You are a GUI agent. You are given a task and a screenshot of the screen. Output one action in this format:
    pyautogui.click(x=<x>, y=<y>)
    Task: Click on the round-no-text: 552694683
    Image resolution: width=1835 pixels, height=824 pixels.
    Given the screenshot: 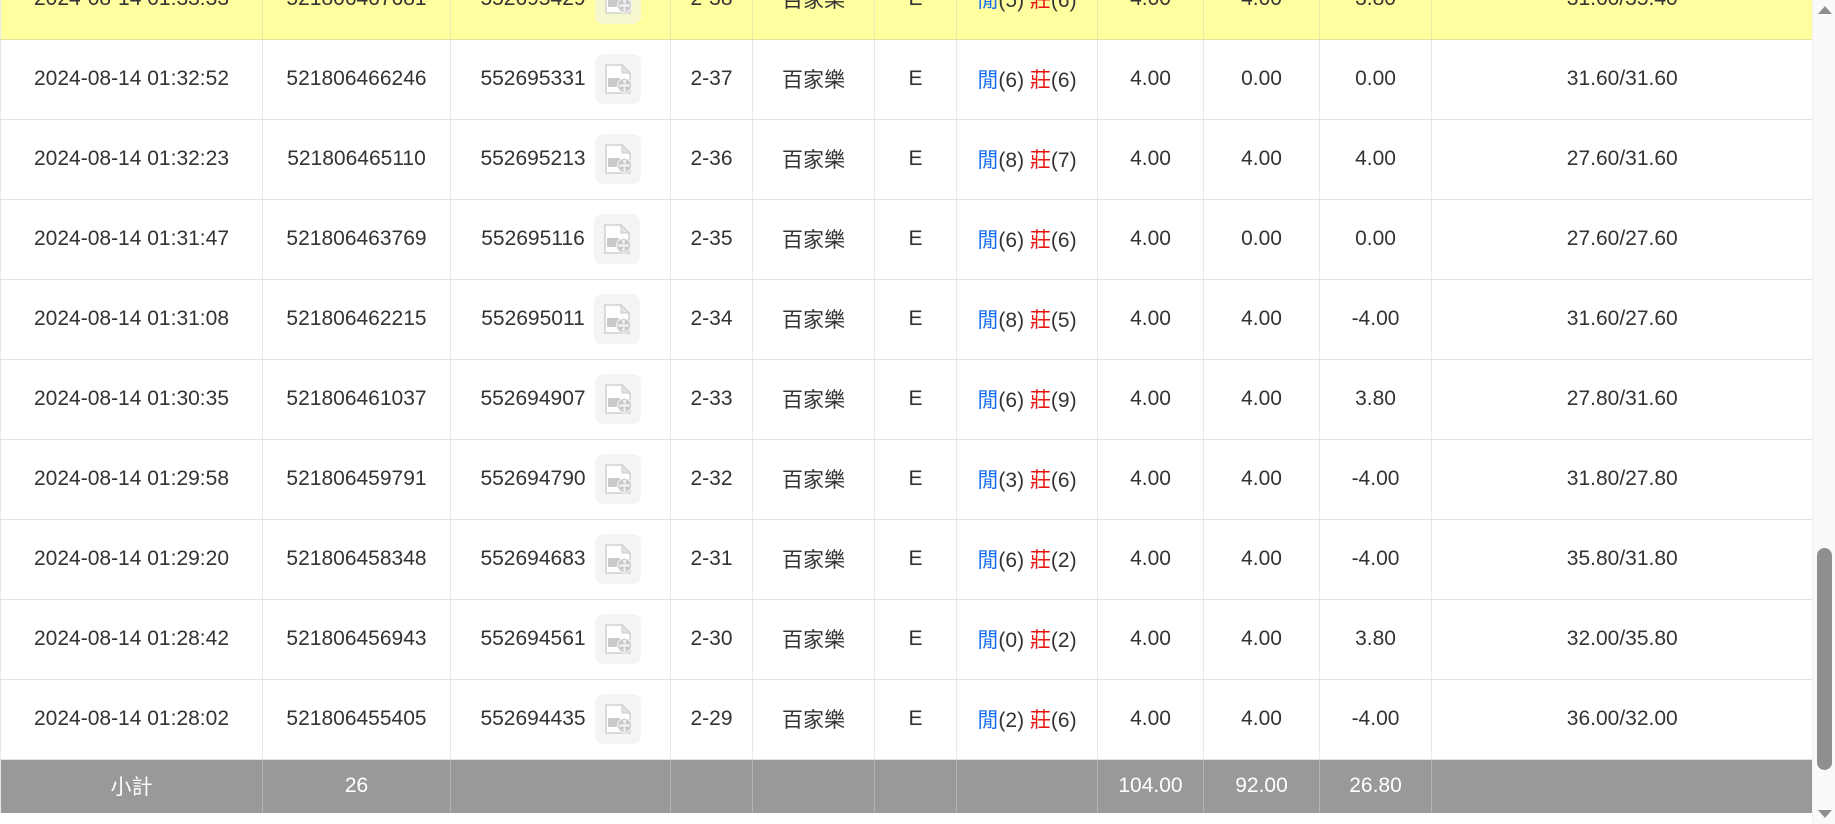 What is the action you would take?
    pyautogui.click(x=533, y=558)
    